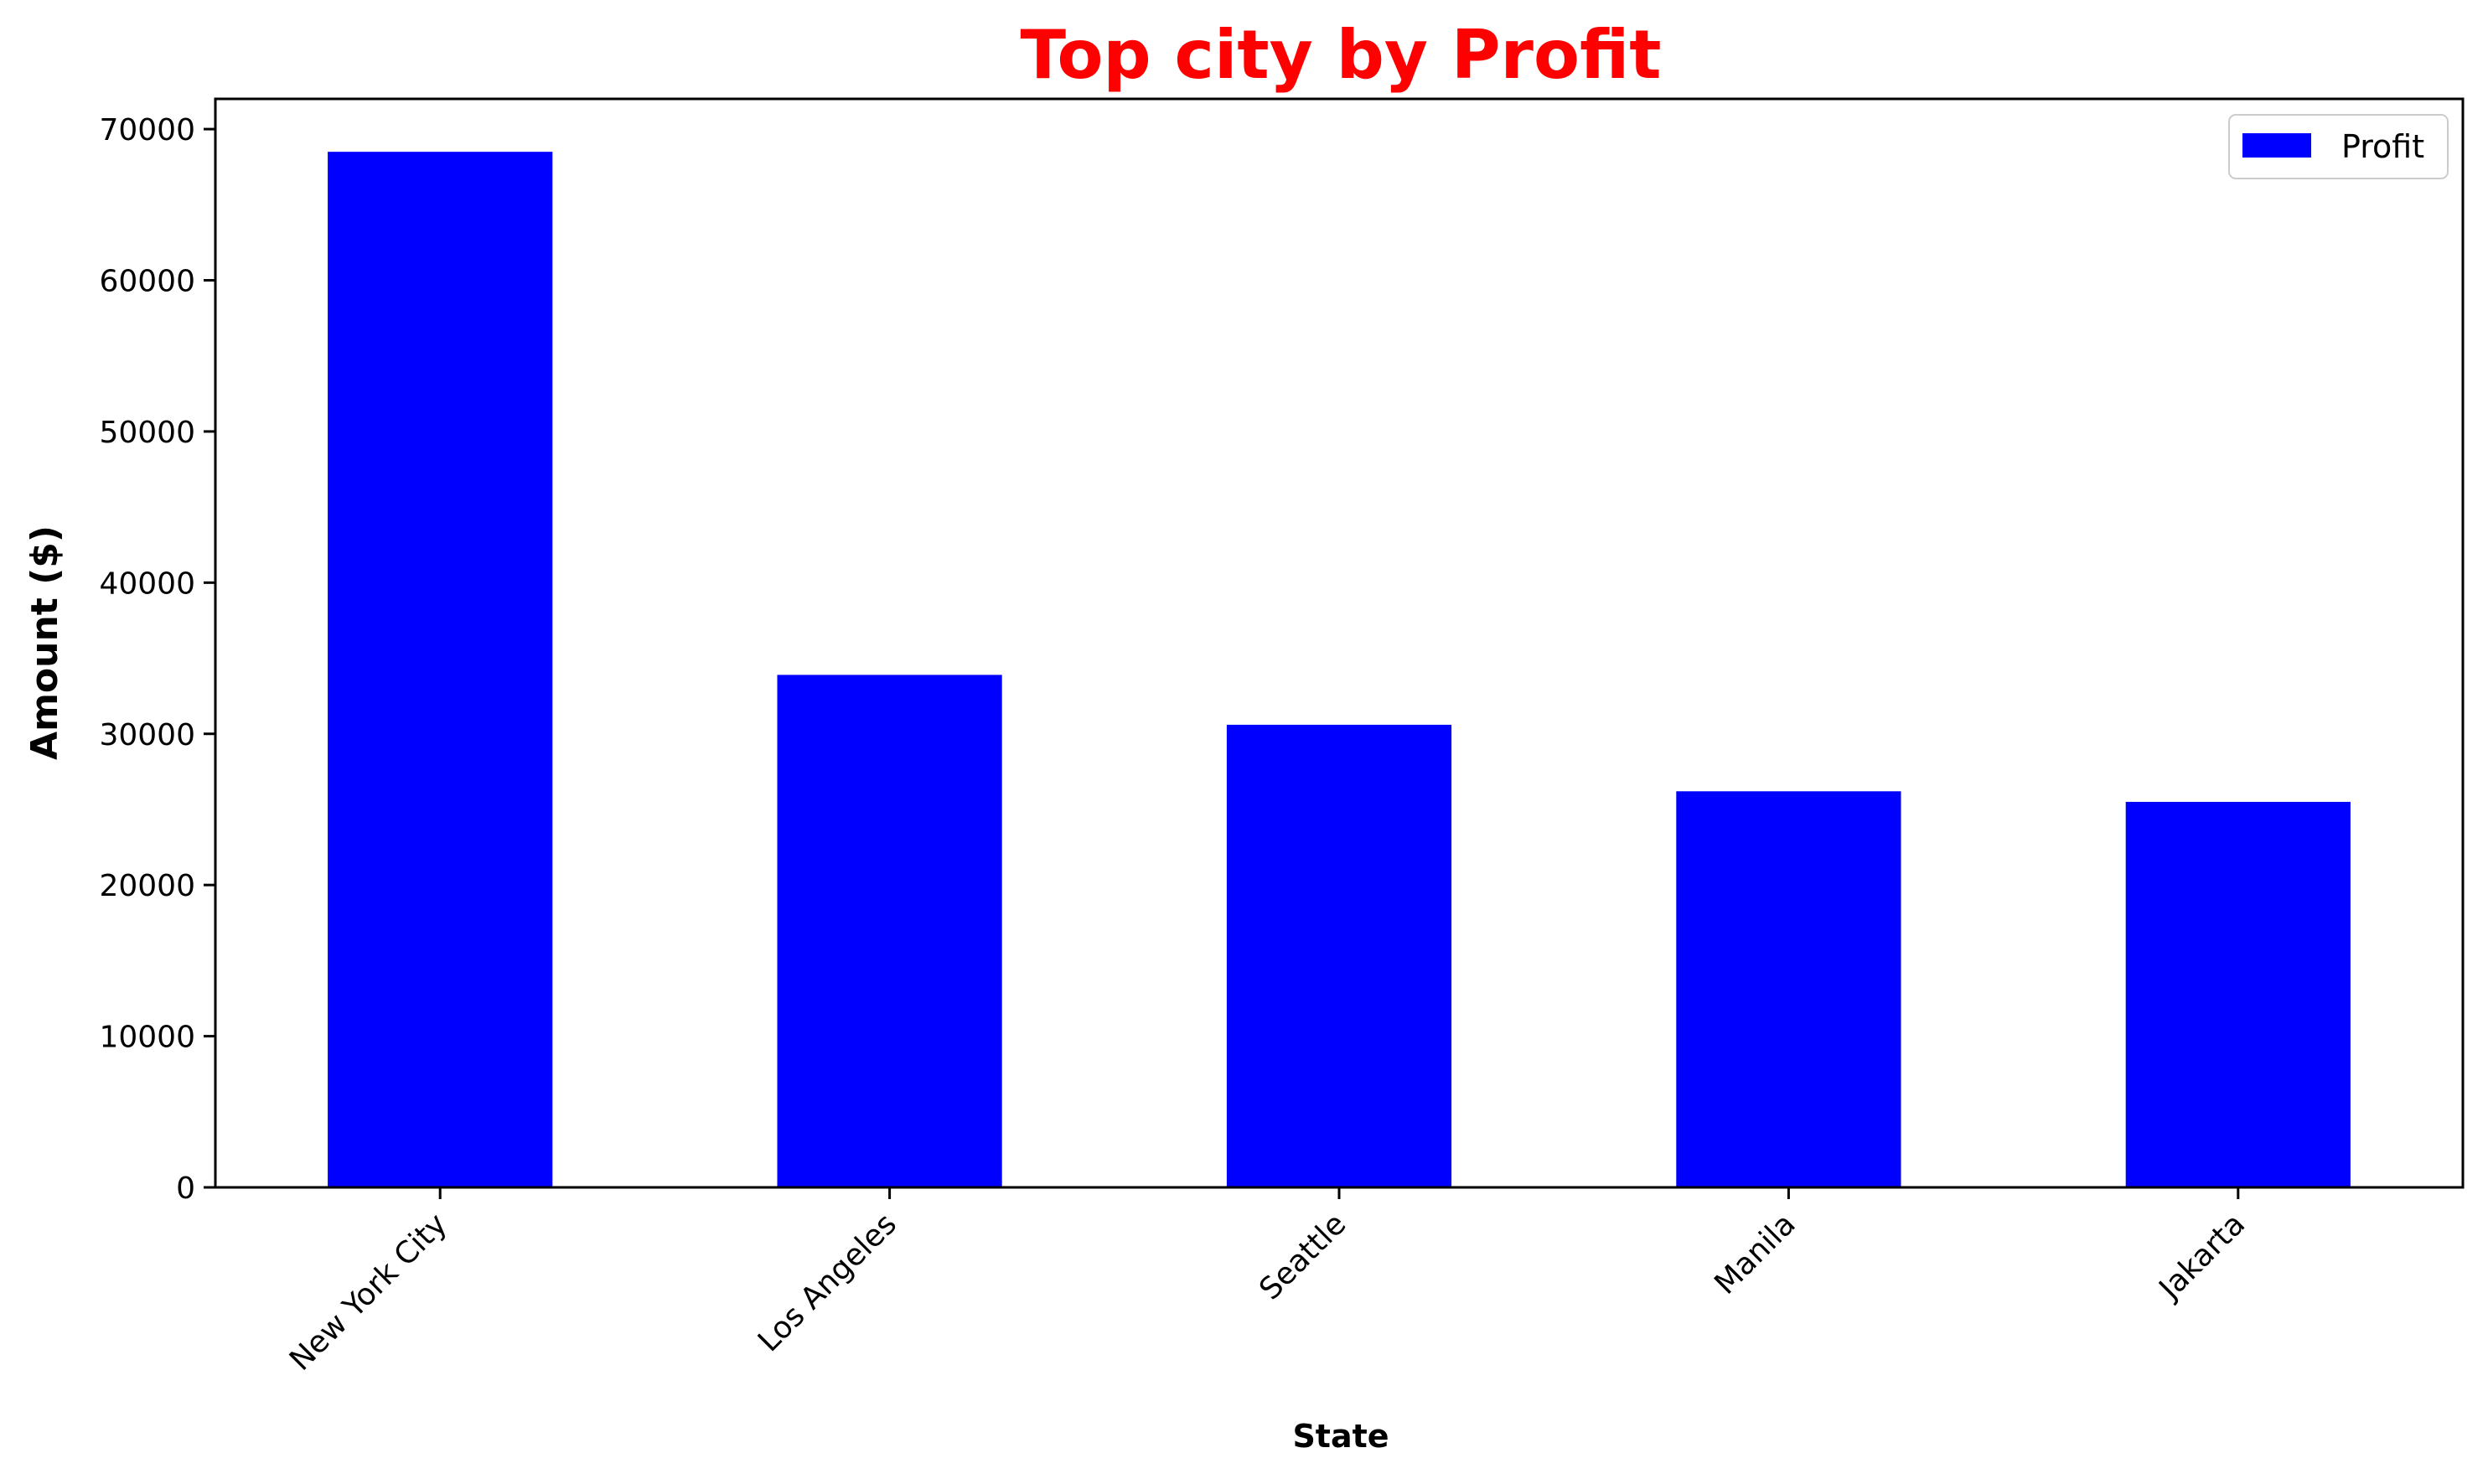  I want to click on chart-title: Top city by Profit, so click(1341, 55).